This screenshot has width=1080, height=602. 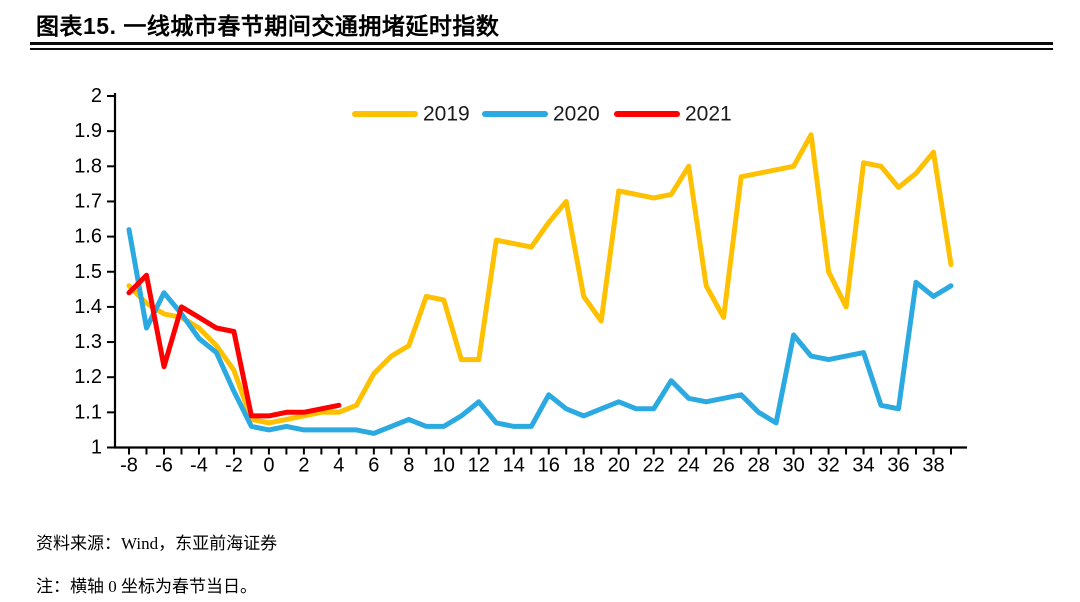 I want to click on x-tick-label: 32, so click(x=828, y=466).